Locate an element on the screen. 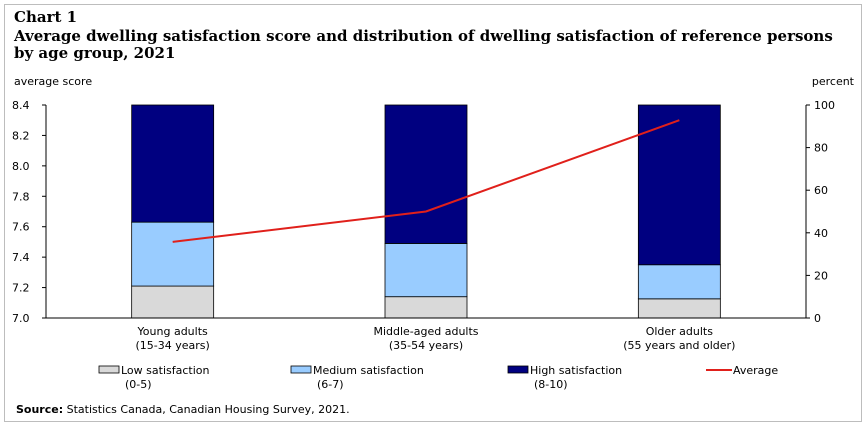 The width and height of the screenshot is (868, 428). left-axis-title: average score is located at coordinates (53, 81).